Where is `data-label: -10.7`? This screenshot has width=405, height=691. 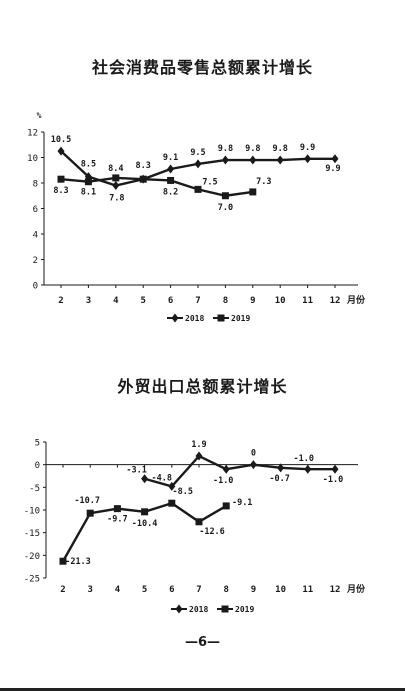
data-label: -10.7 is located at coordinates (87, 501).